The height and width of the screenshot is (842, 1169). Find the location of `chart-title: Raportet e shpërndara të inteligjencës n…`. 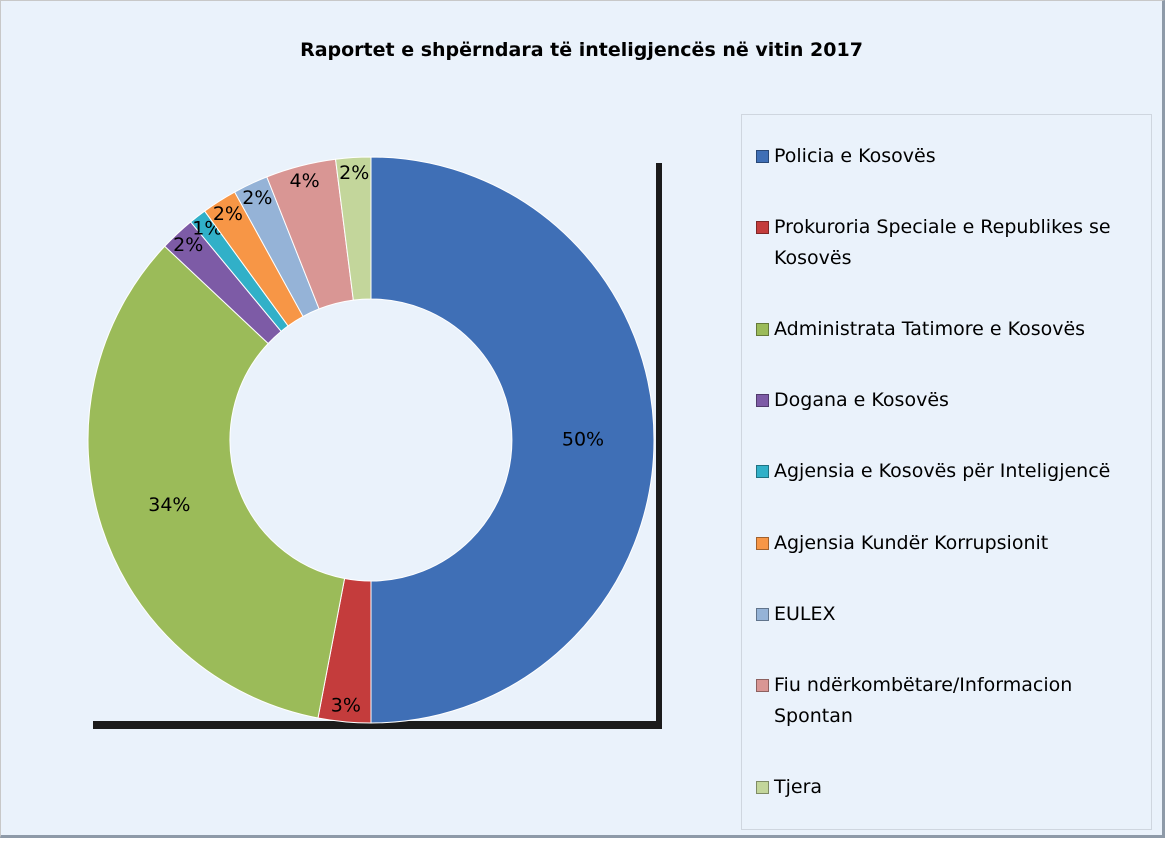

chart-title: Raportet e shpërndara të inteligjencës n… is located at coordinates (581, 50).